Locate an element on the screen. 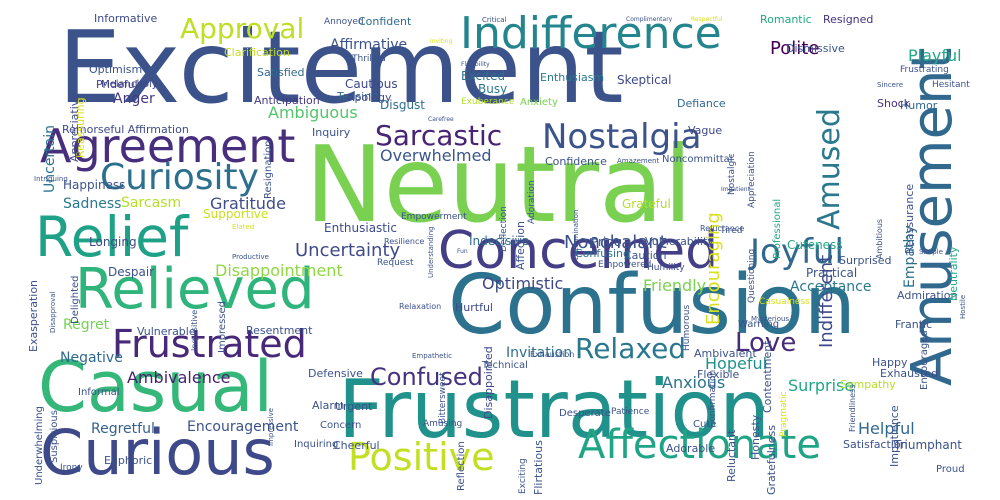 The width and height of the screenshot is (1000, 500). cloud-word: Irony is located at coordinates (71, 468).